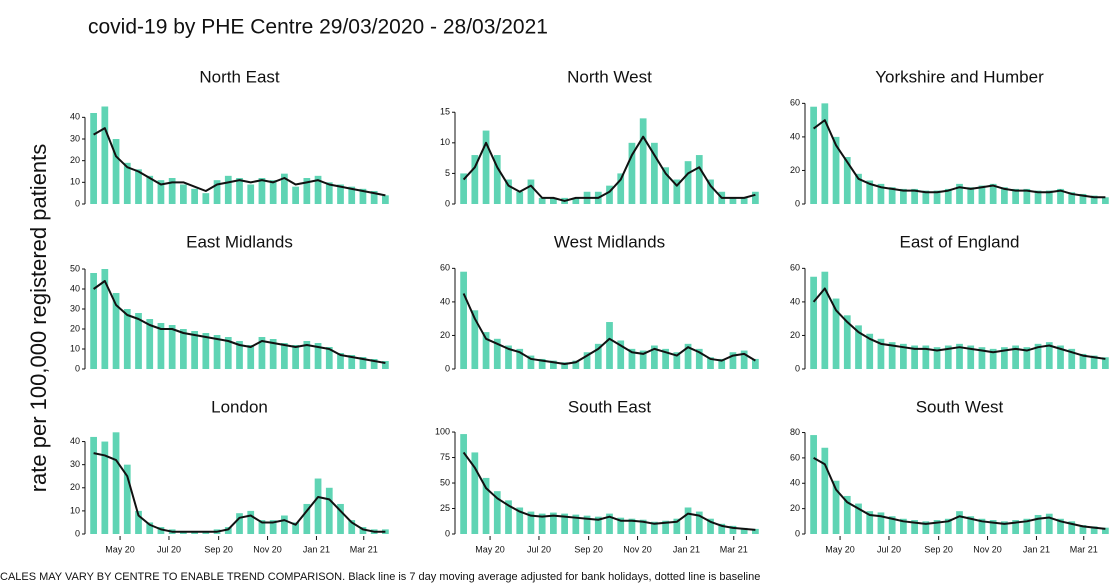 This screenshot has width=1119, height=587. I want to click on x-tick-label: May 20, so click(120, 549).